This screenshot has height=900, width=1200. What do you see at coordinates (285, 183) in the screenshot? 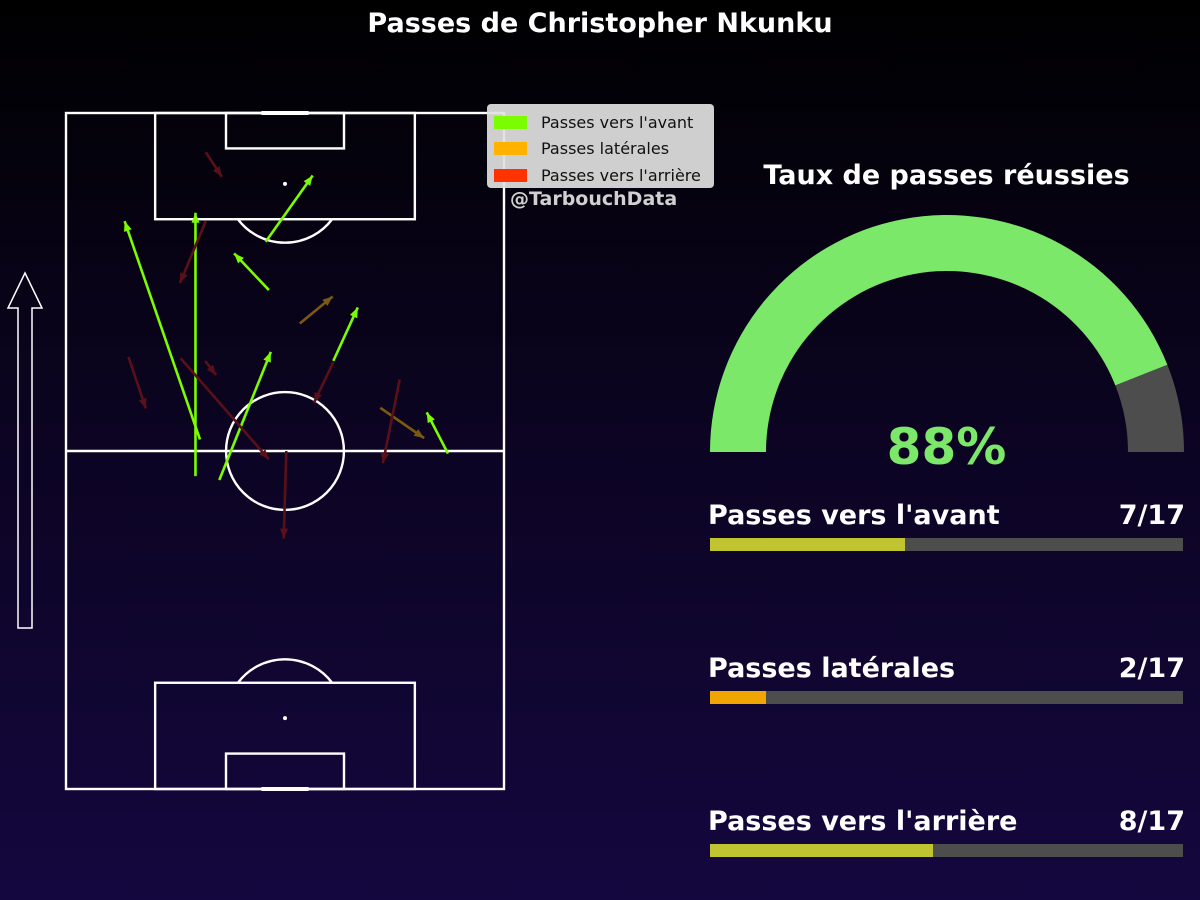
I see `penalty-spot-top` at bounding box center [285, 183].